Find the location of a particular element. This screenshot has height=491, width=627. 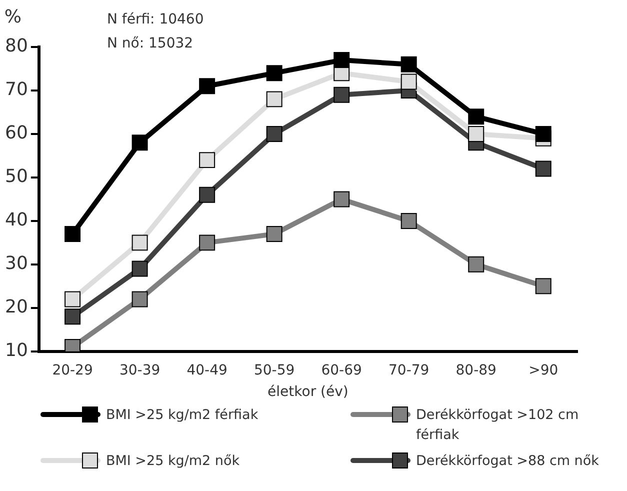

annotation: N nő: 15032 is located at coordinates (150, 44).